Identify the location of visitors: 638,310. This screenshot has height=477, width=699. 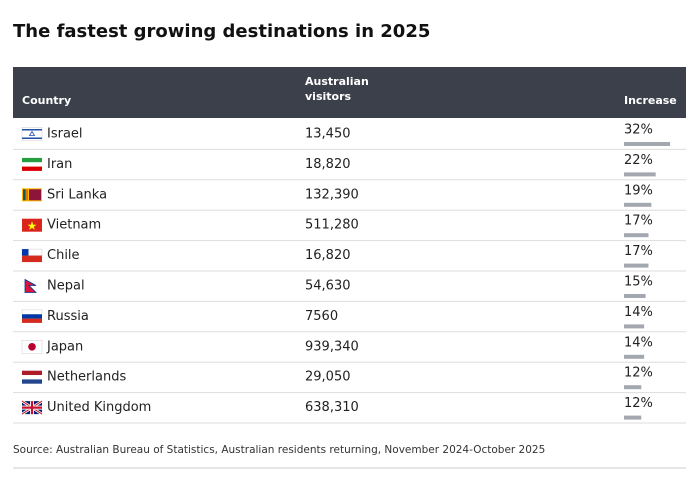
(332, 407).